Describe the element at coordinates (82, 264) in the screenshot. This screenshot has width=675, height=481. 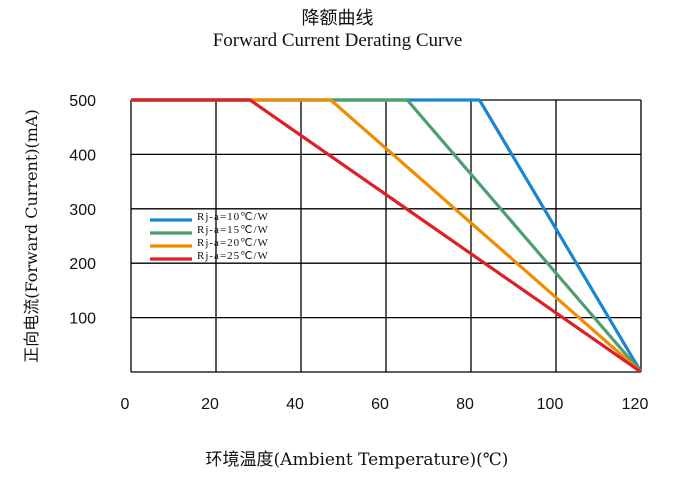
I see `y-tick-label: 200` at that location.